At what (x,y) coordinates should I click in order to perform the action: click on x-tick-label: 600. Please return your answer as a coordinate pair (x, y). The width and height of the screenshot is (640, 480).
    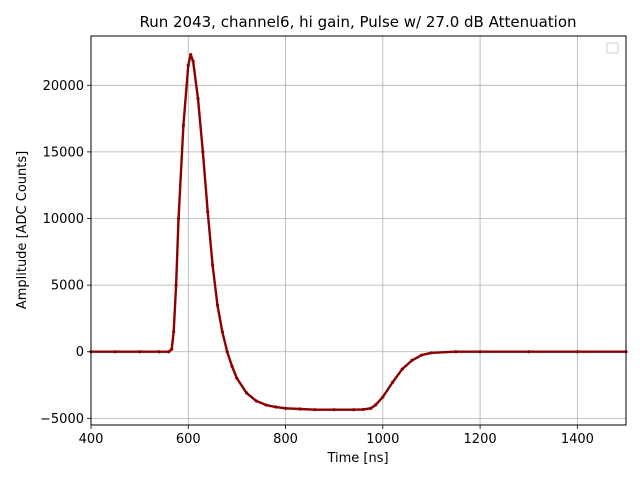
    Looking at the image, I should click on (188, 439).